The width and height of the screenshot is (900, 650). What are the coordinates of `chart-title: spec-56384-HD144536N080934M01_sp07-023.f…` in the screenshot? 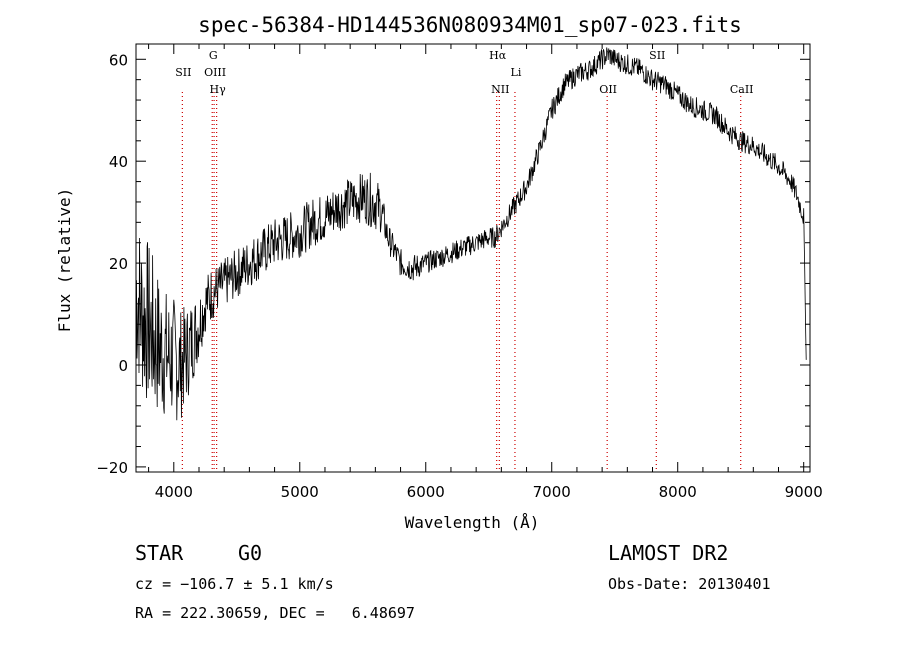 It's located at (470, 25).